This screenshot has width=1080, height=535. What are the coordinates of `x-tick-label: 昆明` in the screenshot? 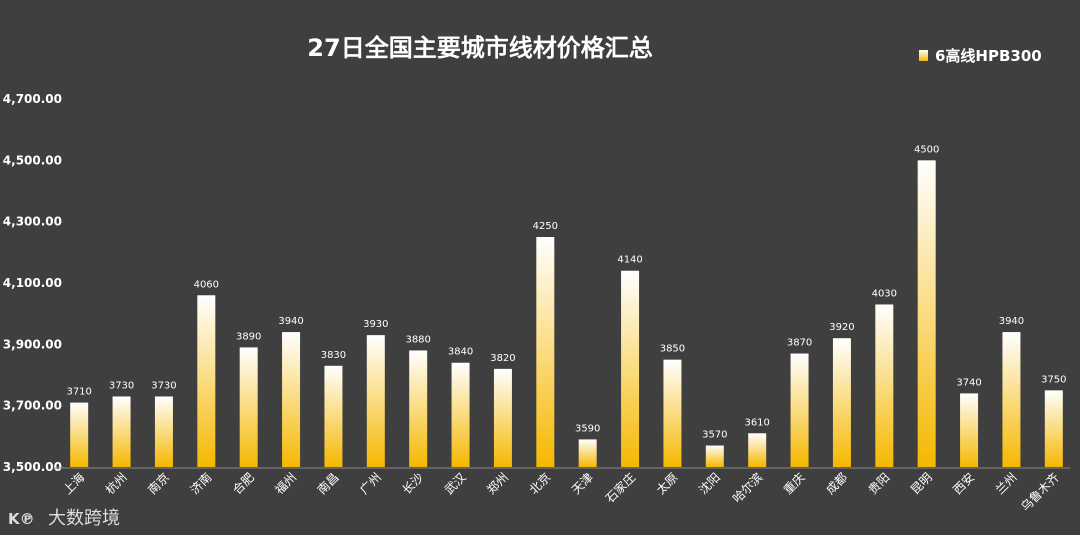 It's located at (921, 483).